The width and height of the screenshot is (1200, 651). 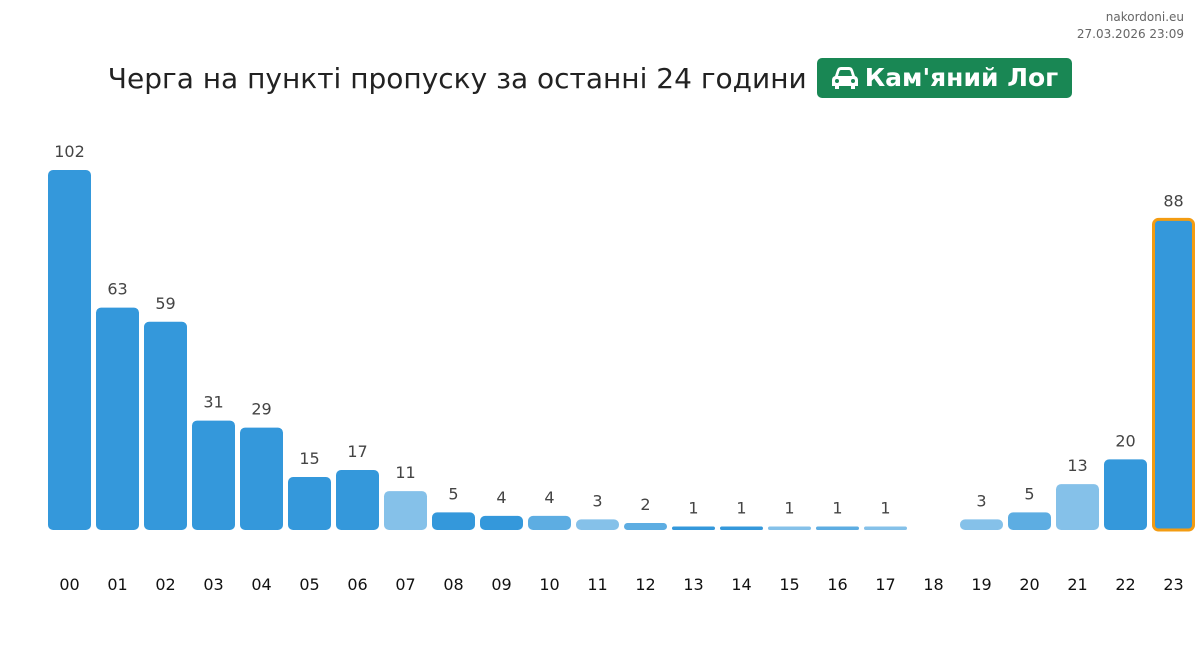 What do you see at coordinates (213, 584) in the screenshot?
I see `x-tick-label: 03` at bounding box center [213, 584].